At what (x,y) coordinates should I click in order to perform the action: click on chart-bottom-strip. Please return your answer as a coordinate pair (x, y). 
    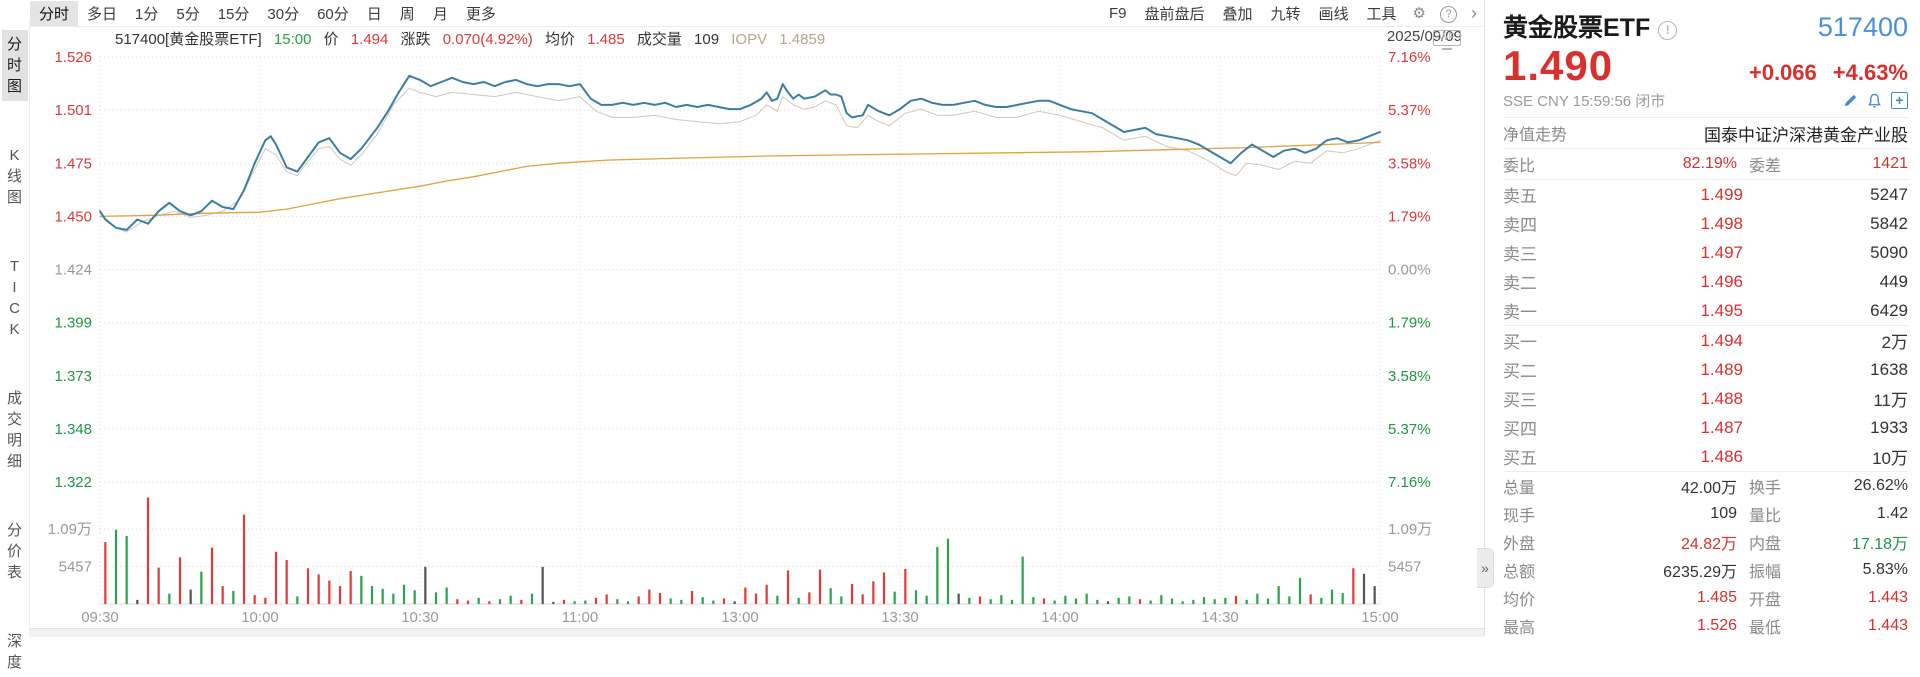
    Looking at the image, I should click on (757, 632).